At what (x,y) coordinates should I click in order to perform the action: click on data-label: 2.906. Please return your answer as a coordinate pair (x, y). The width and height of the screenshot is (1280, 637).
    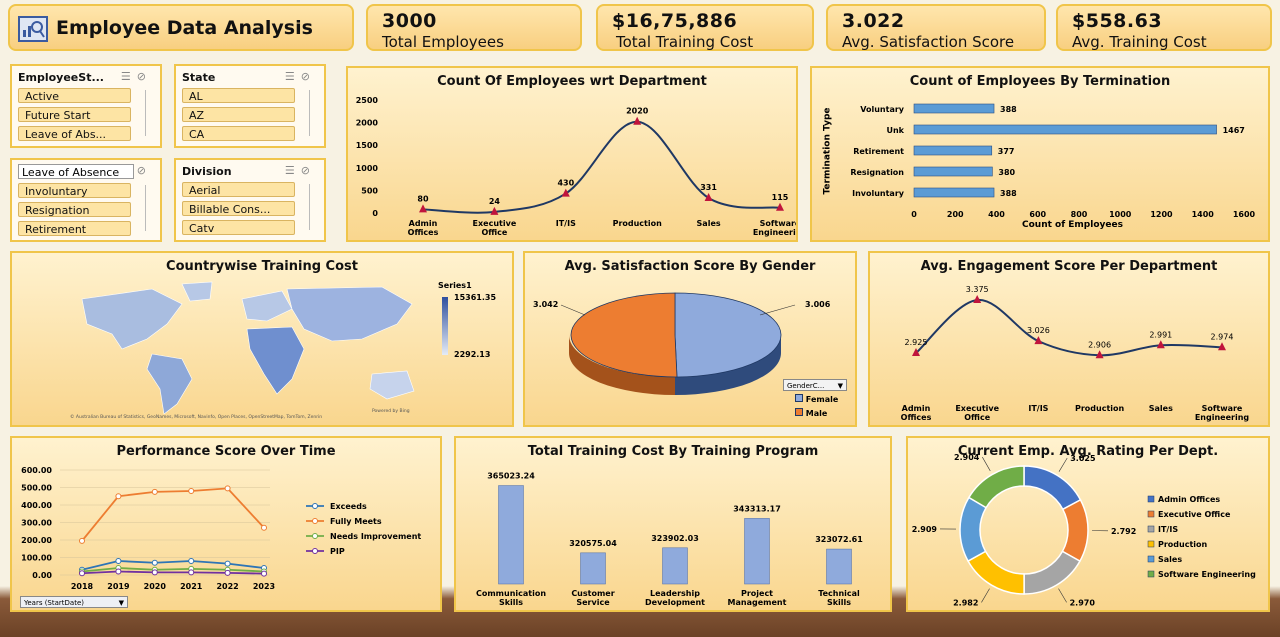
    Looking at the image, I should click on (1099, 344).